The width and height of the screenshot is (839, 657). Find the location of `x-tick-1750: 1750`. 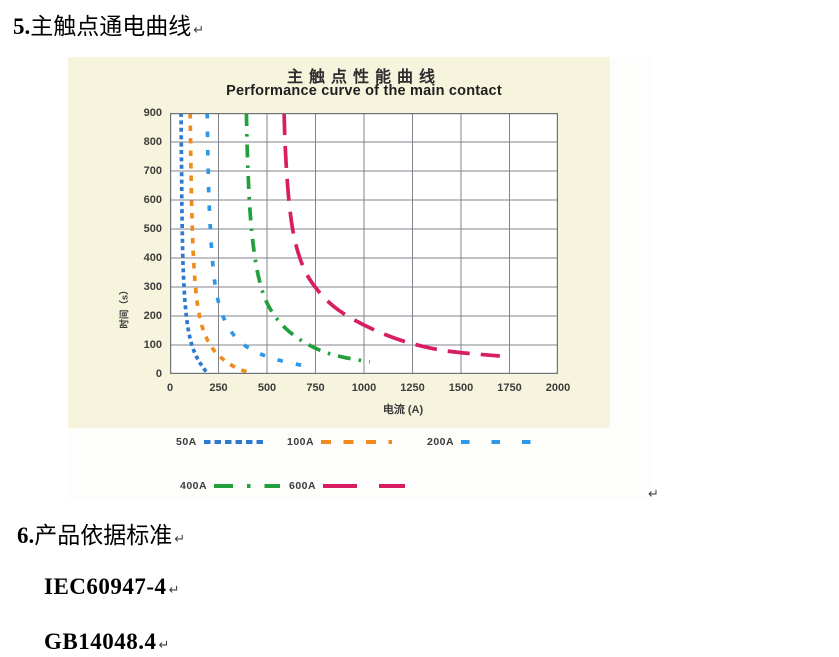

x-tick-1750: 1750 is located at coordinates (509, 388).